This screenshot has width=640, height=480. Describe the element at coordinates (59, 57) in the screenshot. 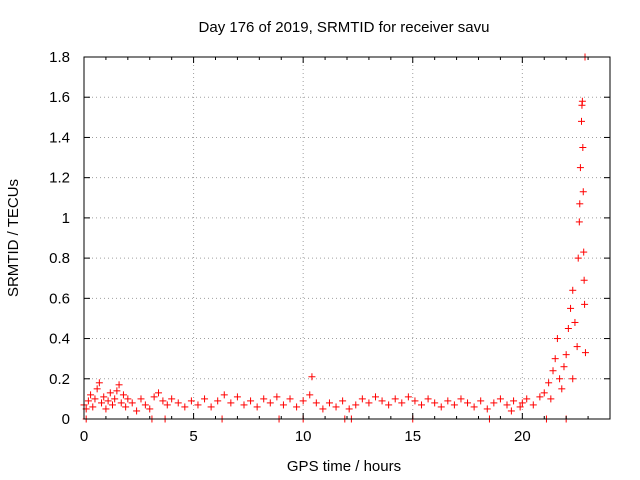

I see `y-tick-label: 1.8` at that location.